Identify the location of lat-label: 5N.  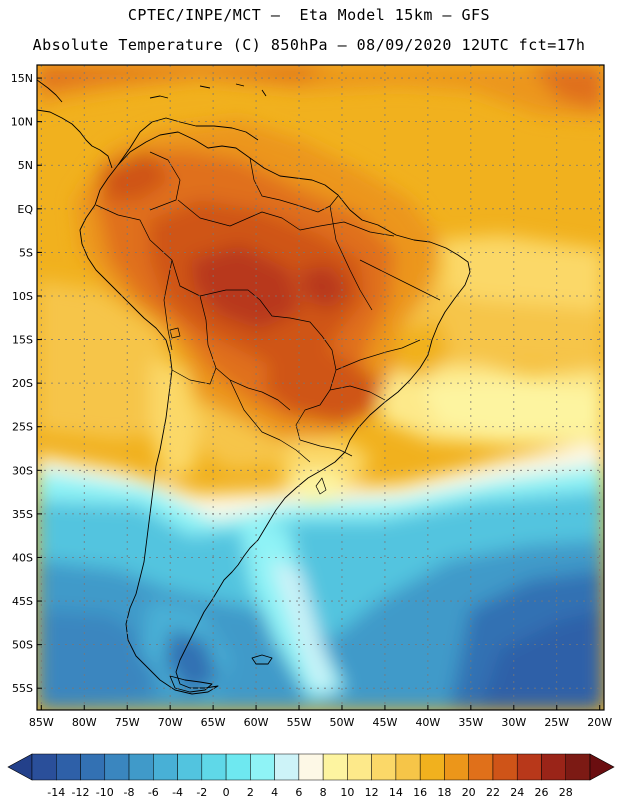
(25, 165).